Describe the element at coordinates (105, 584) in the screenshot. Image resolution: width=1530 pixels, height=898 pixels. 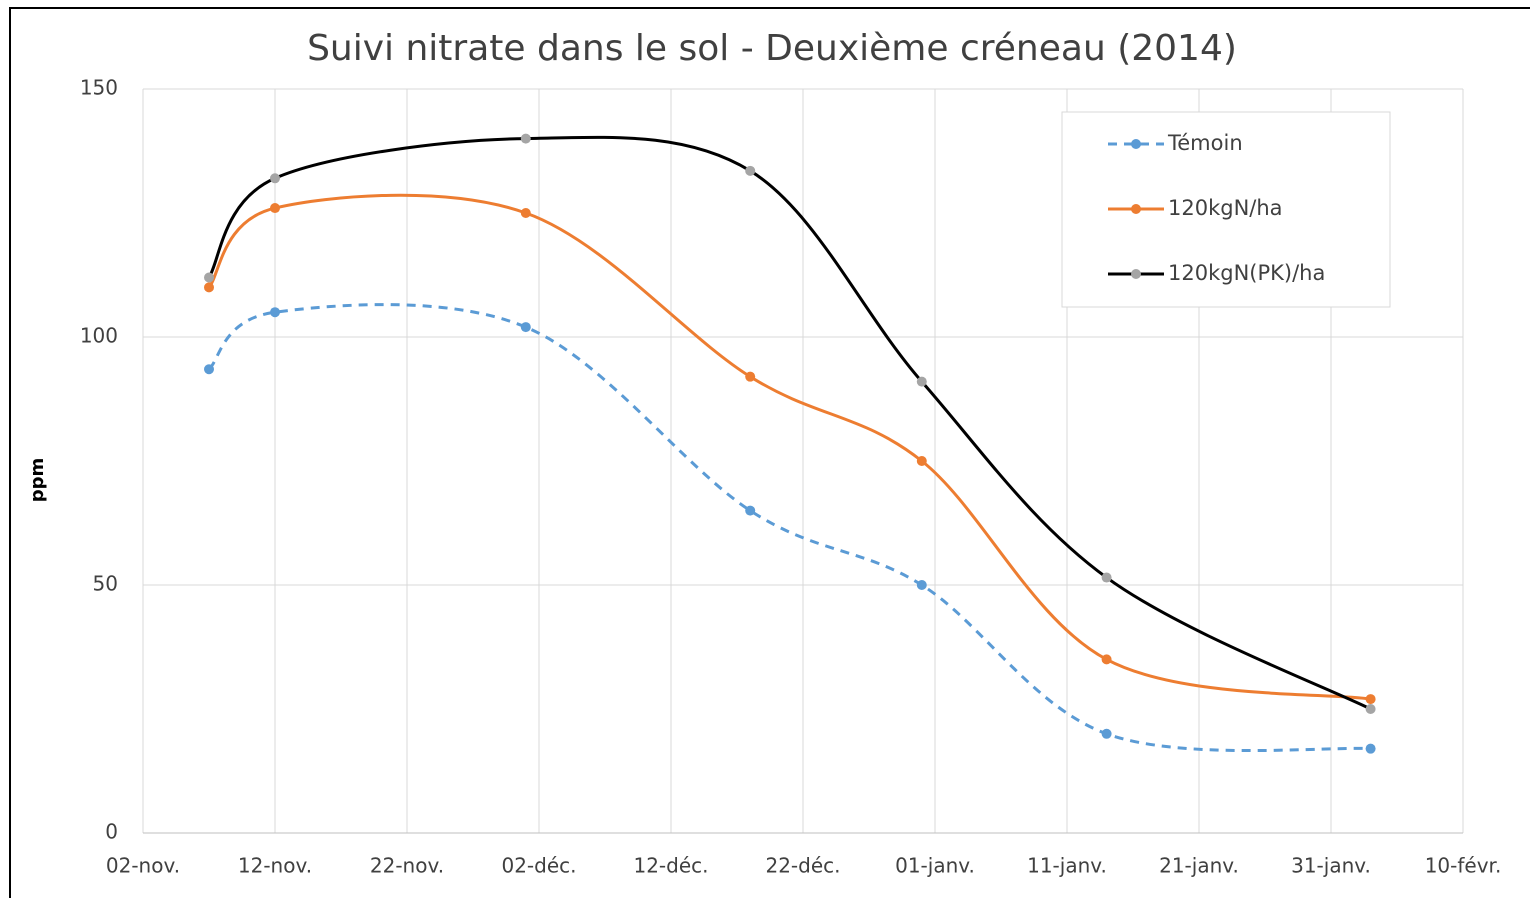
I see `y-tick-label: 50` at that location.